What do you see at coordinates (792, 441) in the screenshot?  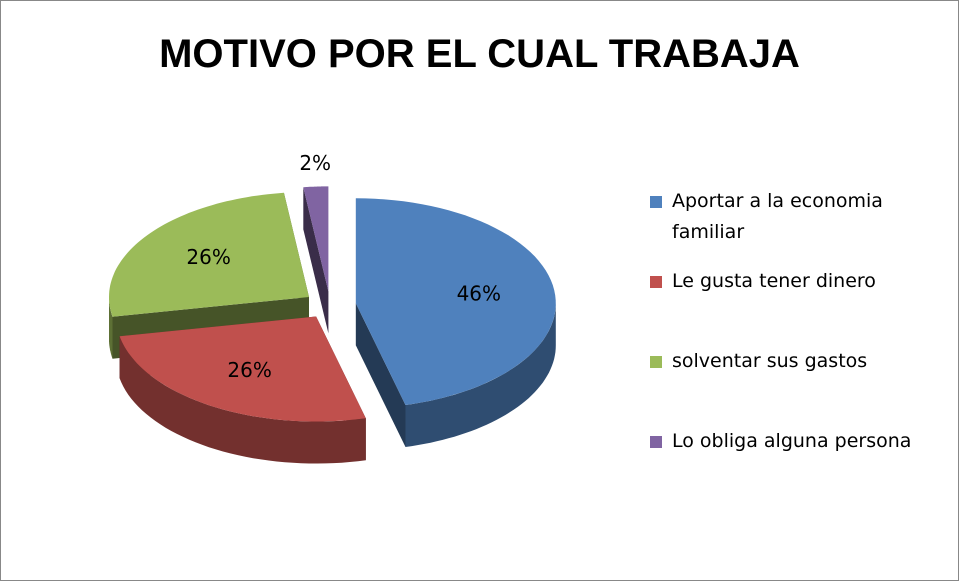 I see `legend-label: Lo obliga alguna persona` at bounding box center [792, 441].